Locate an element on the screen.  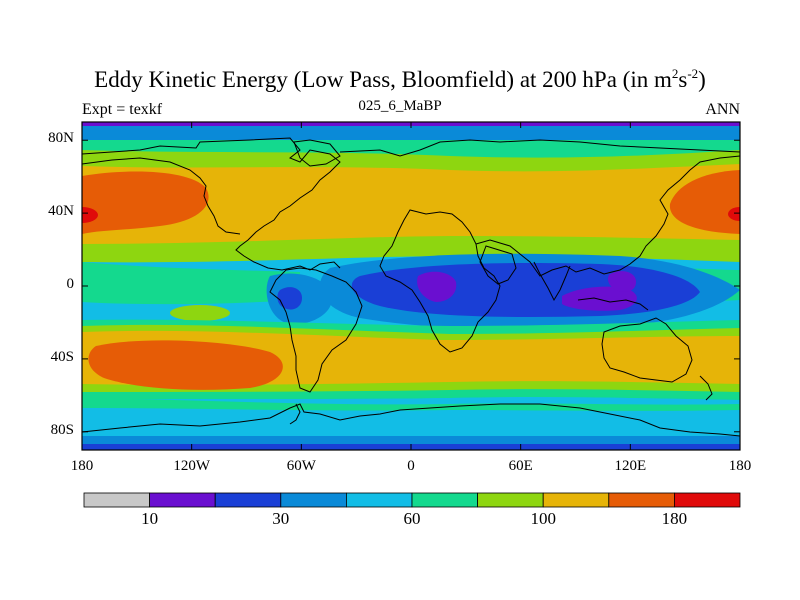
coast-south-america is located at coordinates (316, 330).